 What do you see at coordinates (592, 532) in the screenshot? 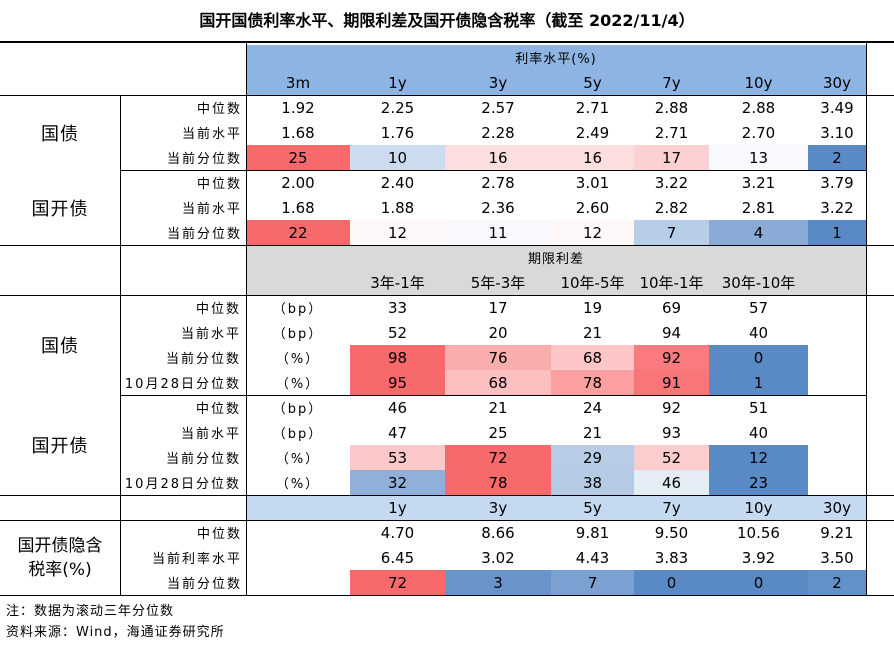
I see `table-cell: 9.81` at bounding box center [592, 532].